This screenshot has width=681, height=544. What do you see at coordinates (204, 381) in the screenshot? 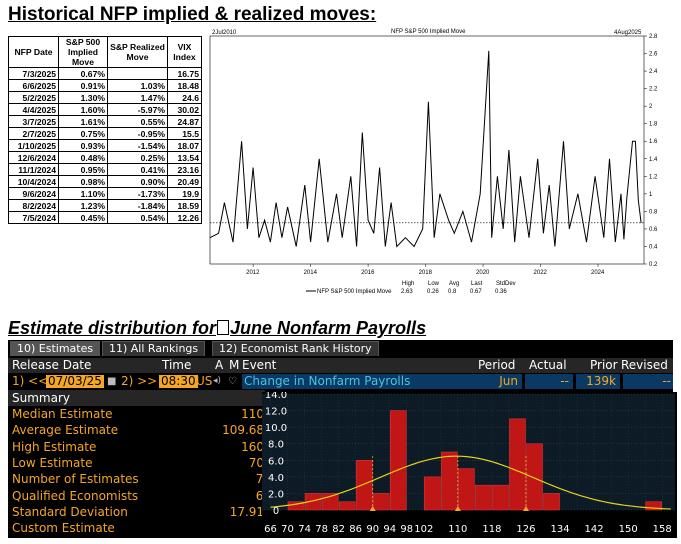
I see `timezone-label: US` at bounding box center [204, 381].